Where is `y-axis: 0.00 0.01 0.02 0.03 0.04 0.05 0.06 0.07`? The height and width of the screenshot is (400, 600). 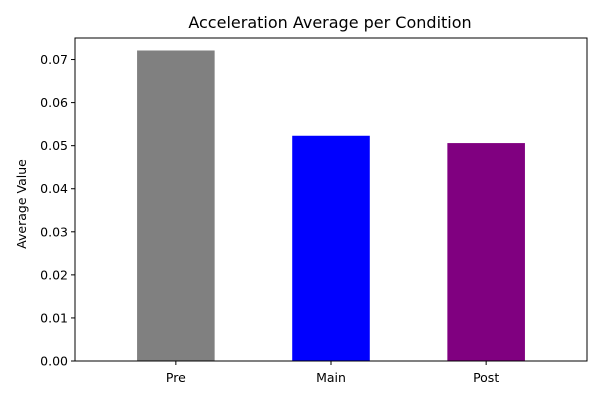 y-axis: 0.00 0.01 0.02 0.03 0.04 0.05 0.06 0.07 is located at coordinates (57, 210).